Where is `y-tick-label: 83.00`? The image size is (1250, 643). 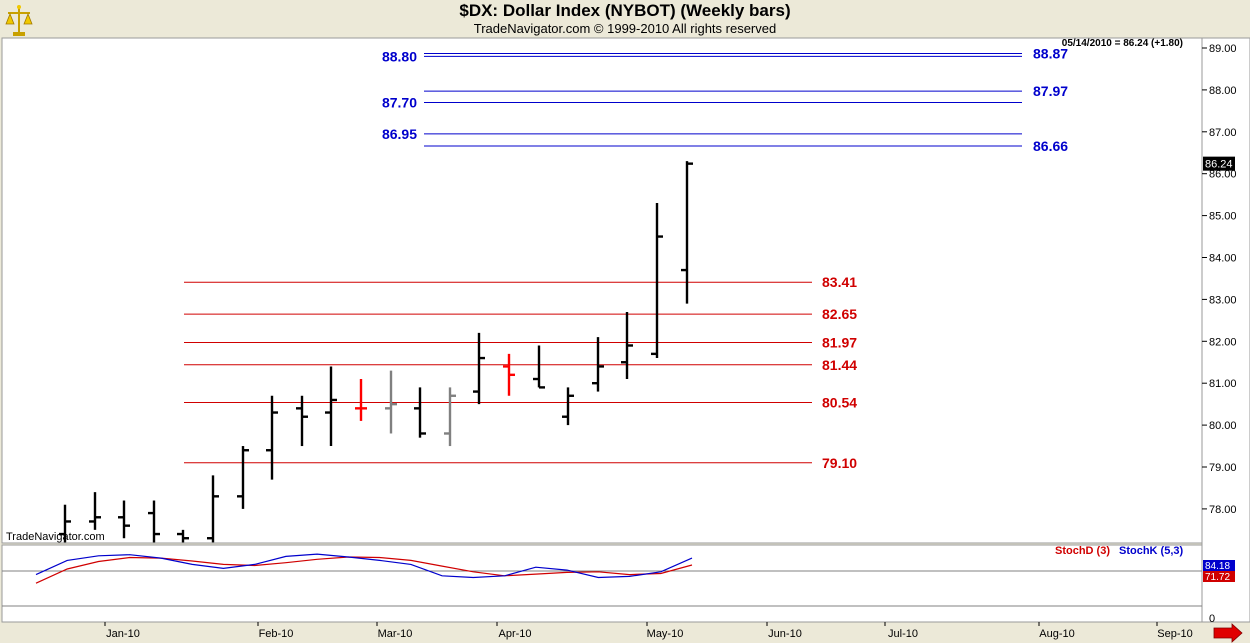
y-tick-label: 83.00 is located at coordinates (1223, 300).